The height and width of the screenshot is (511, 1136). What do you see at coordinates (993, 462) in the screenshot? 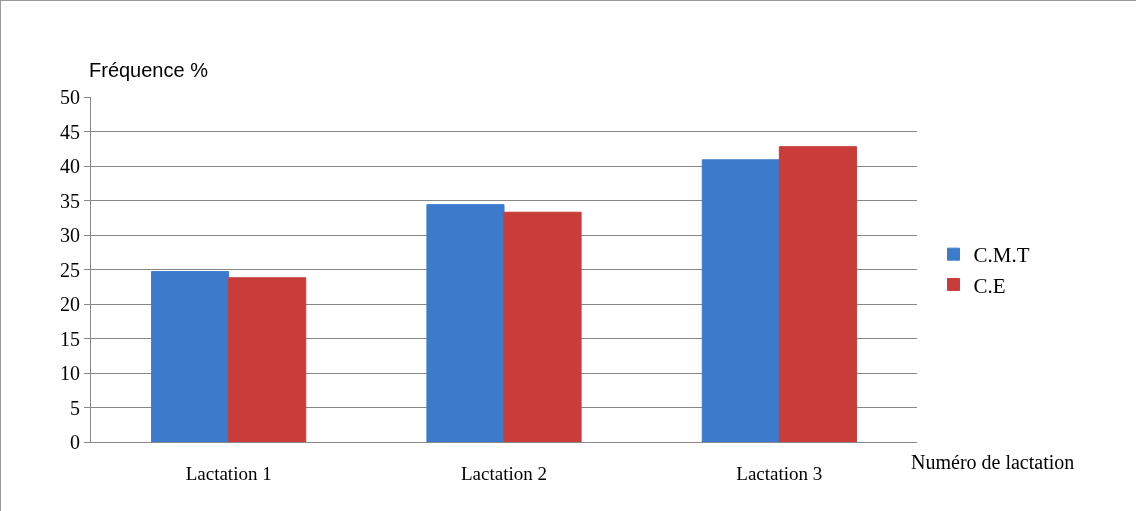
I see `x-axis-title: Numéro de lactation` at bounding box center [993, 462].